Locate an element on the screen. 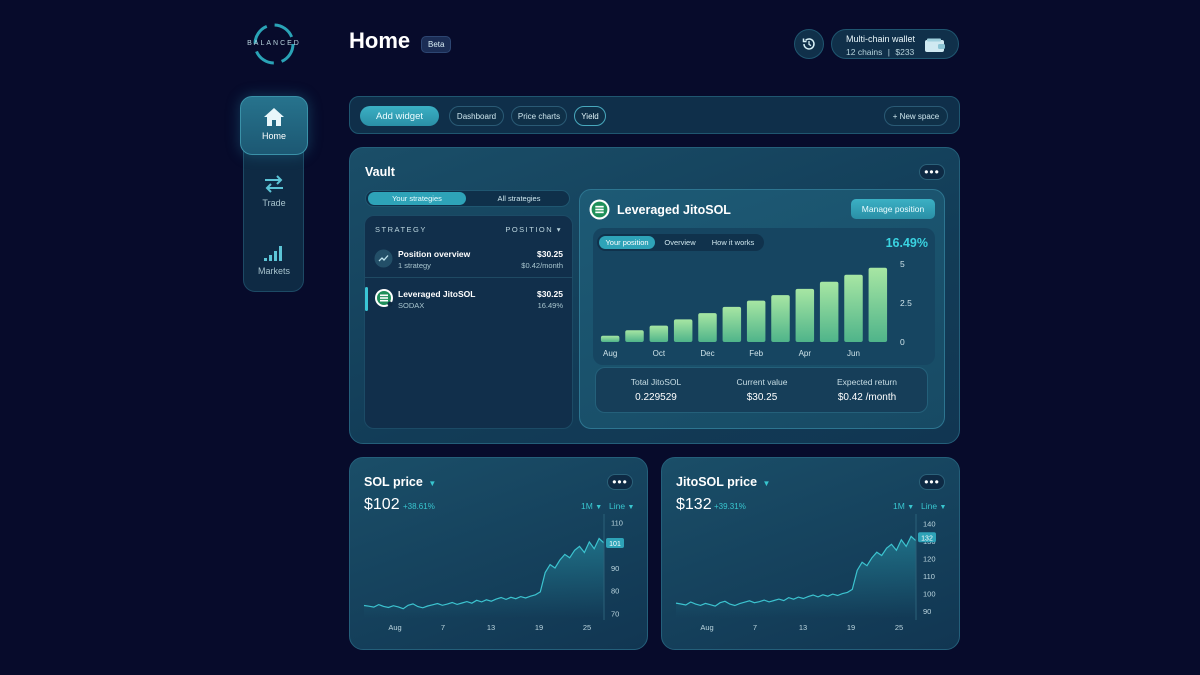 This screenshot has height=675, width=1200. list-item-leveraged-jitosol: Leveraged JitoSOL SODAX $30.25 16.49% is located at coordinates (468, 300).